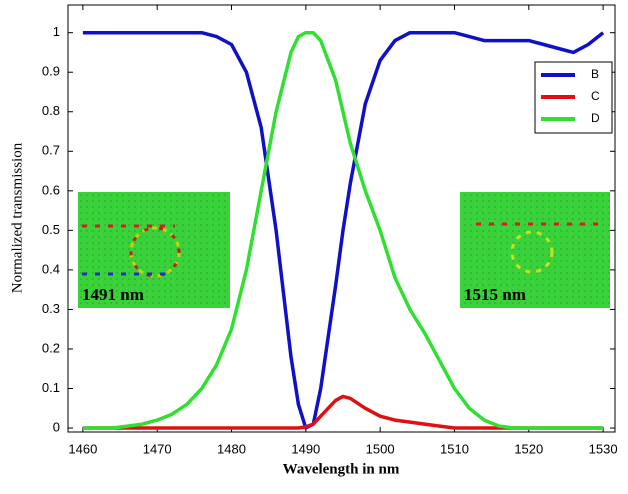  What do you see at coordinates (341, 469) in the screenshot?
I see `x-axis-label: Wavelength in nm` at bounding box center [341, 469].